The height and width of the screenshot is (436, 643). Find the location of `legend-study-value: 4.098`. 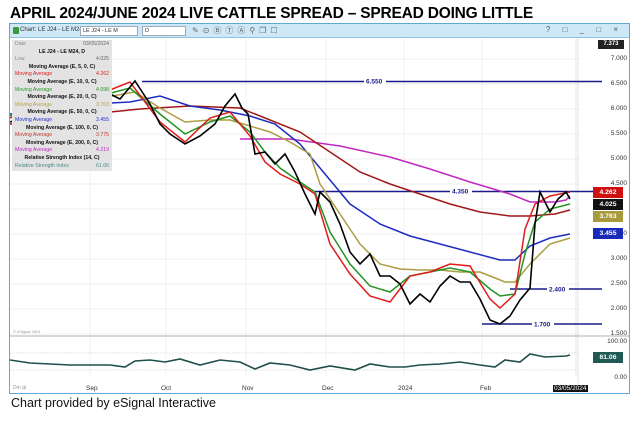

legend-study-value: 4.098 is located at coordinates (102, 89).